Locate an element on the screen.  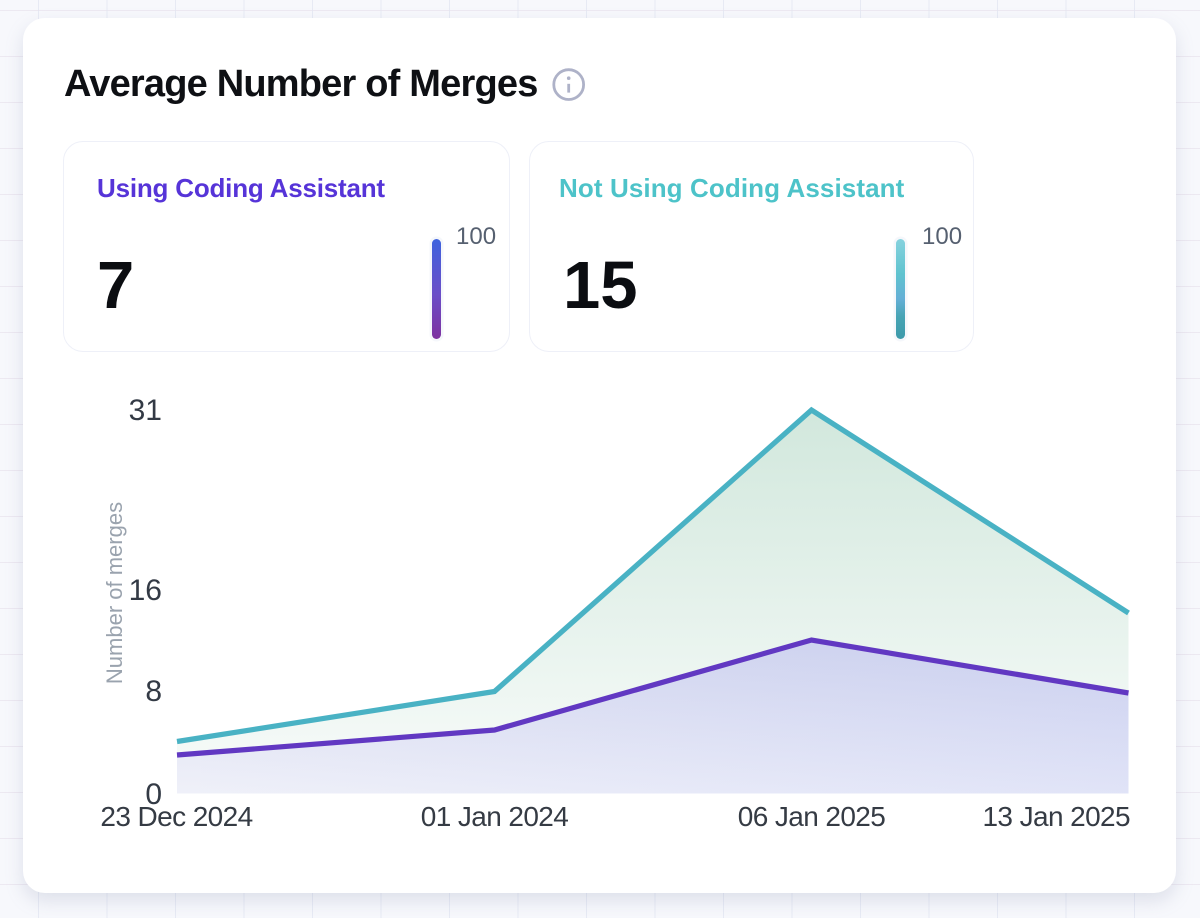
svg-text: 23 Dec 2024 is located at coordinates (176, 816).